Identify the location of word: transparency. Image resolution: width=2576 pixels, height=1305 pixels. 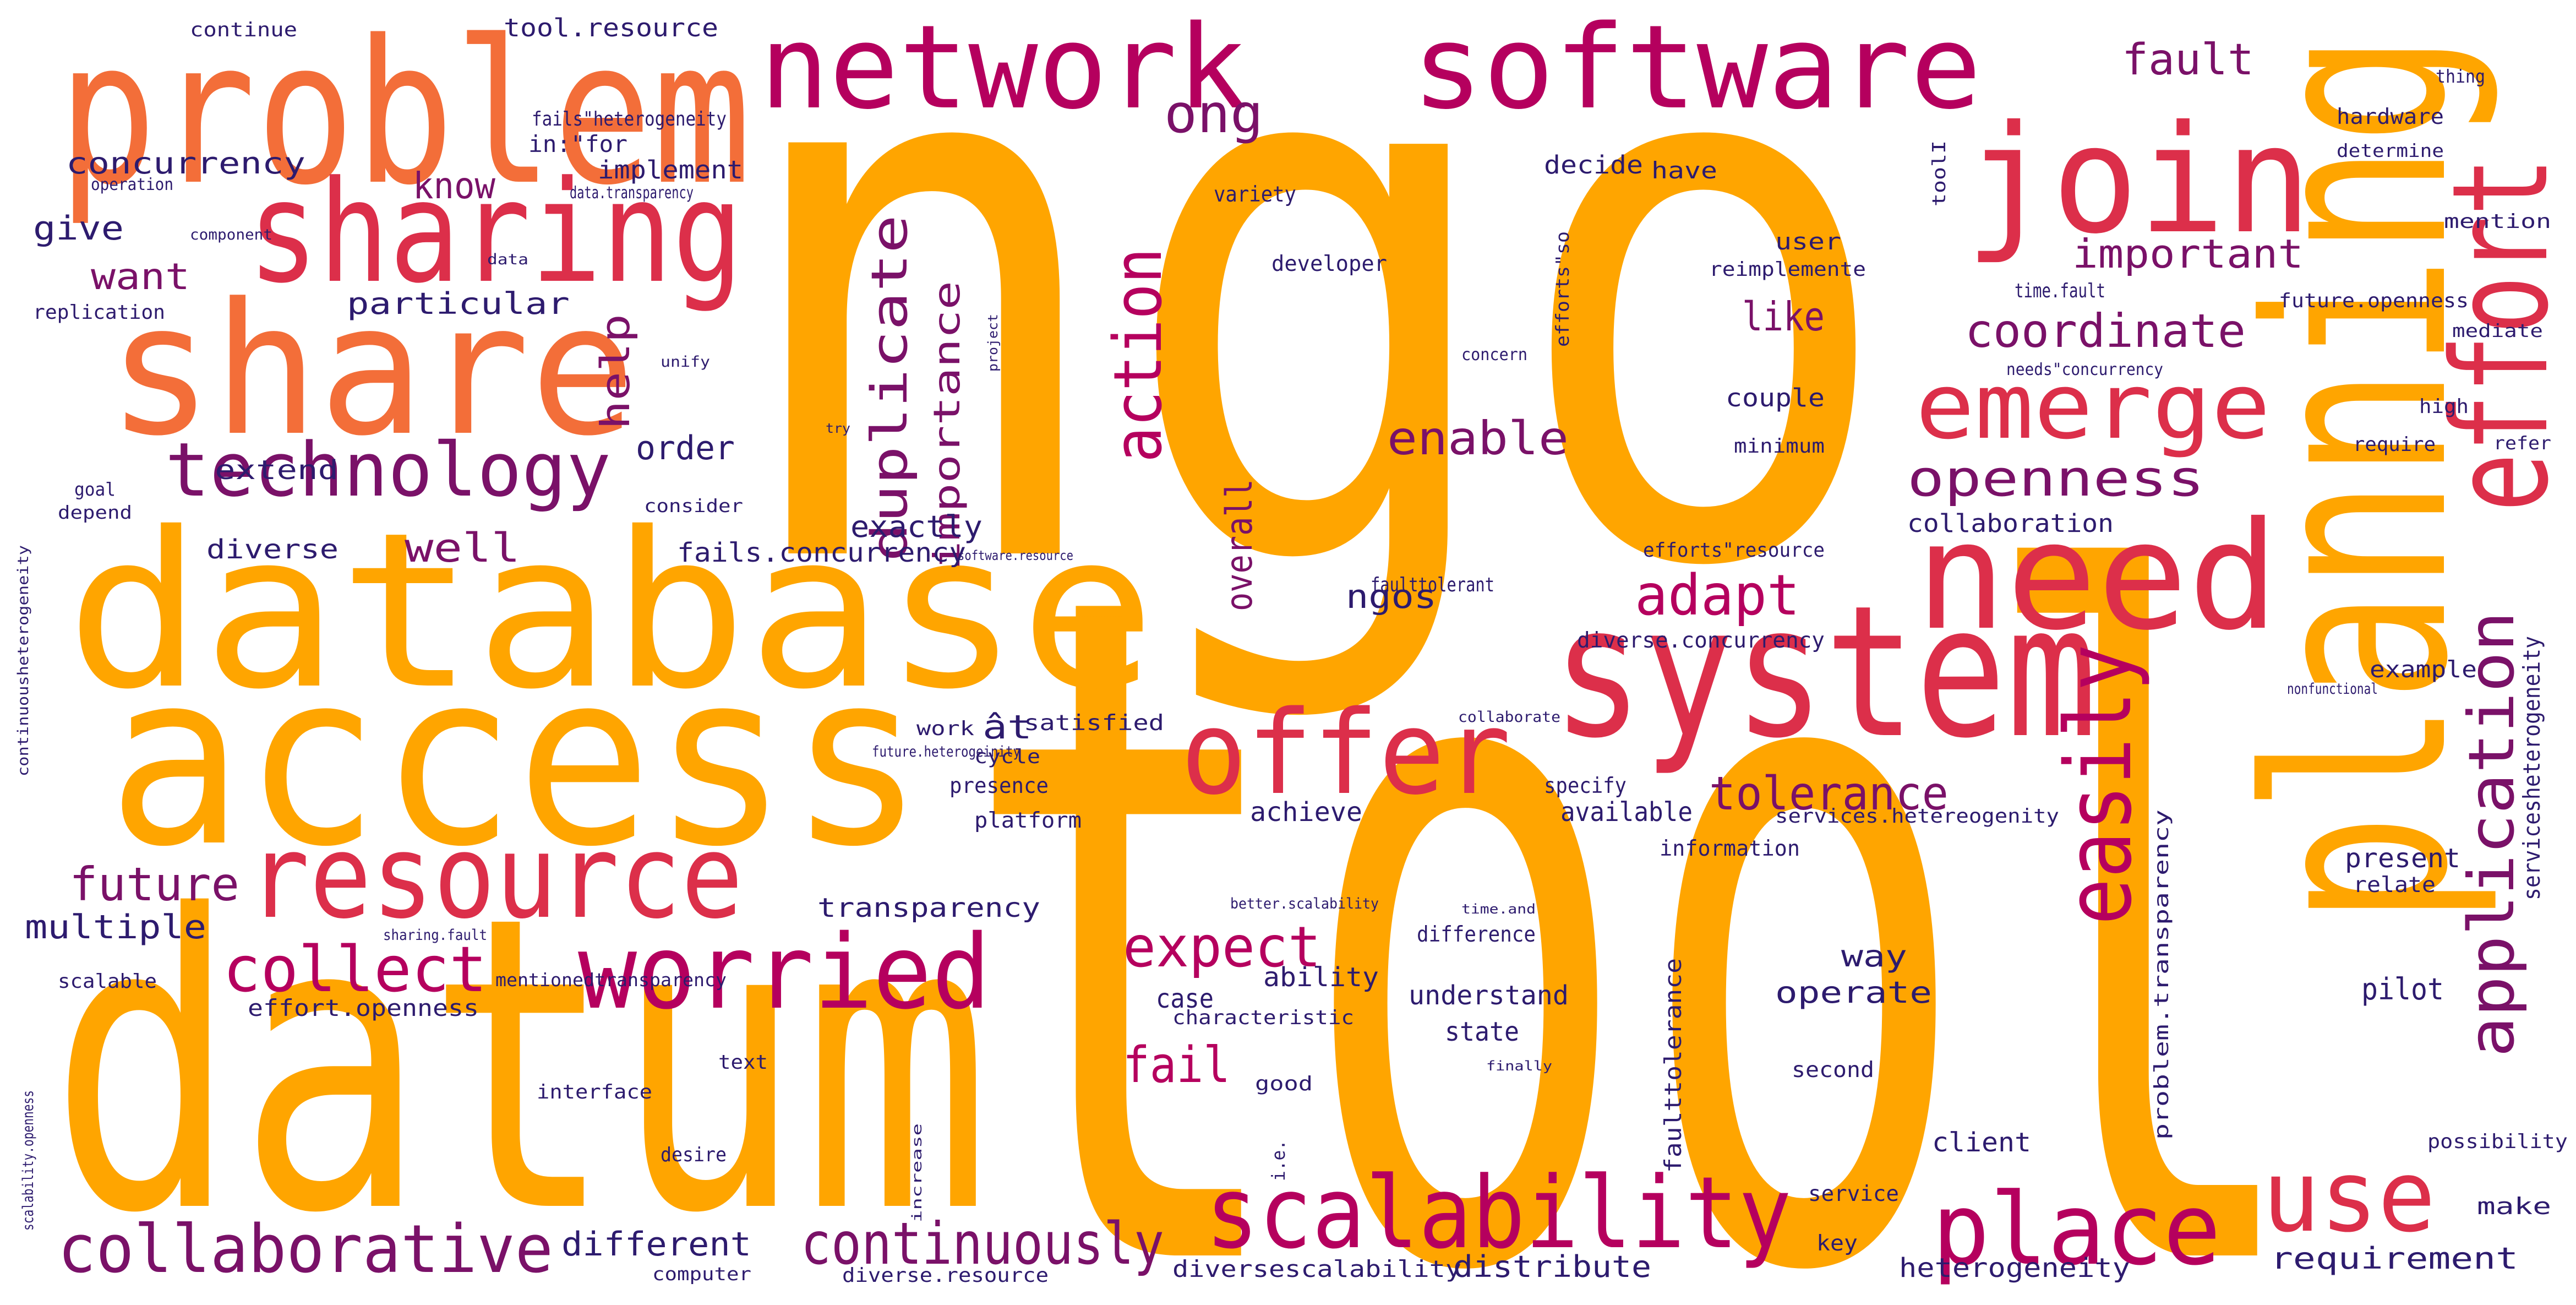
(929, 908).